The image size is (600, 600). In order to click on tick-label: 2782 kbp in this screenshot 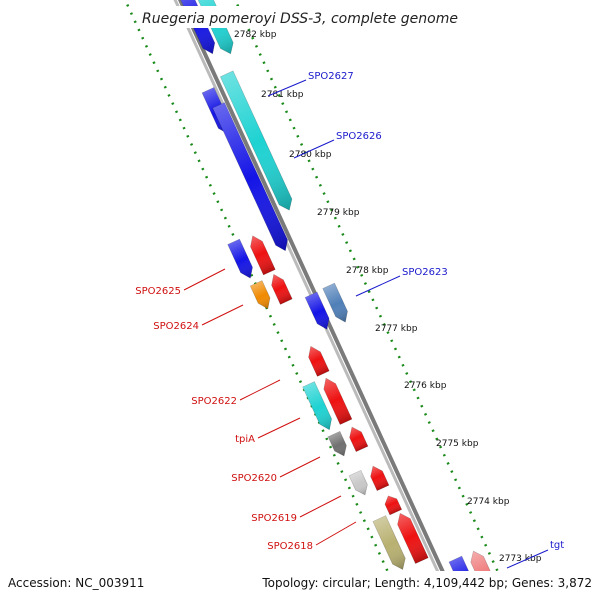, I will do `click(255, 35)`.